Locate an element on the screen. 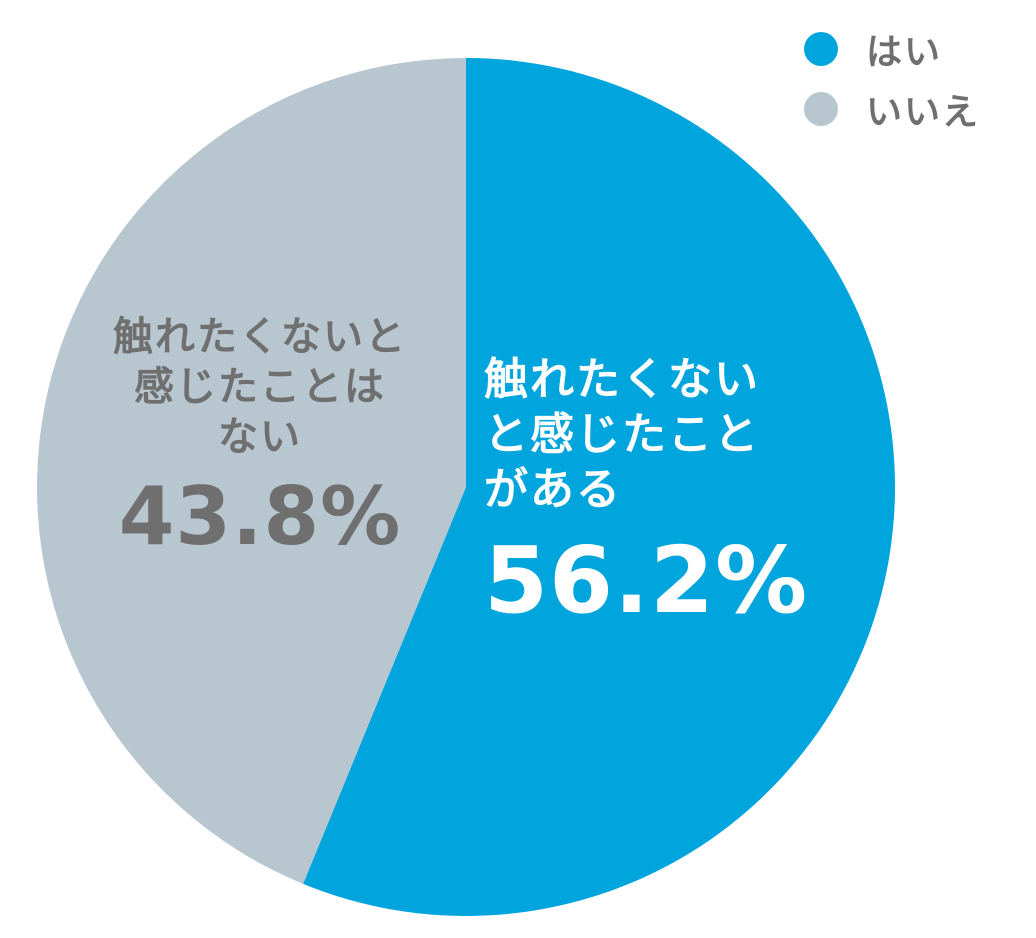 This screenshot has width=1036, height=938. slice-category-yes-line-3: がある is located at coordinates (553, 489).